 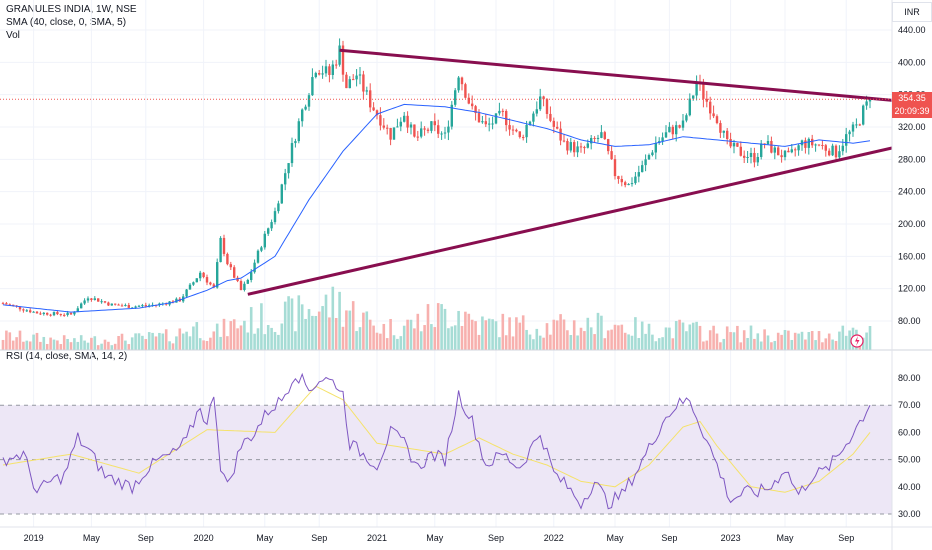 What do you see at coordinates (13, 35) in the screenshot?
I see `volume-legend: Vol` at bounding box center [13, 35].